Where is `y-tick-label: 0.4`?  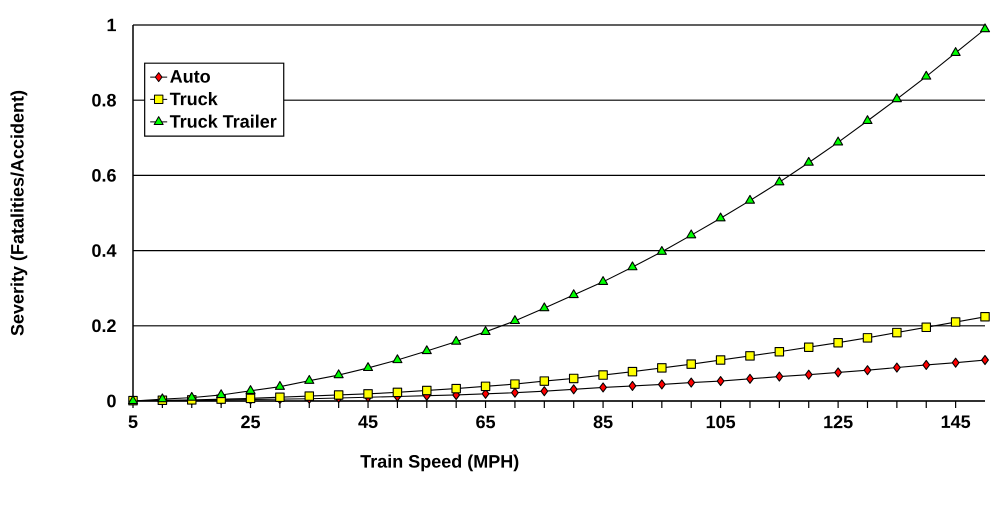 y-tick-label: 0.4 is located at coordinates (104, 250).